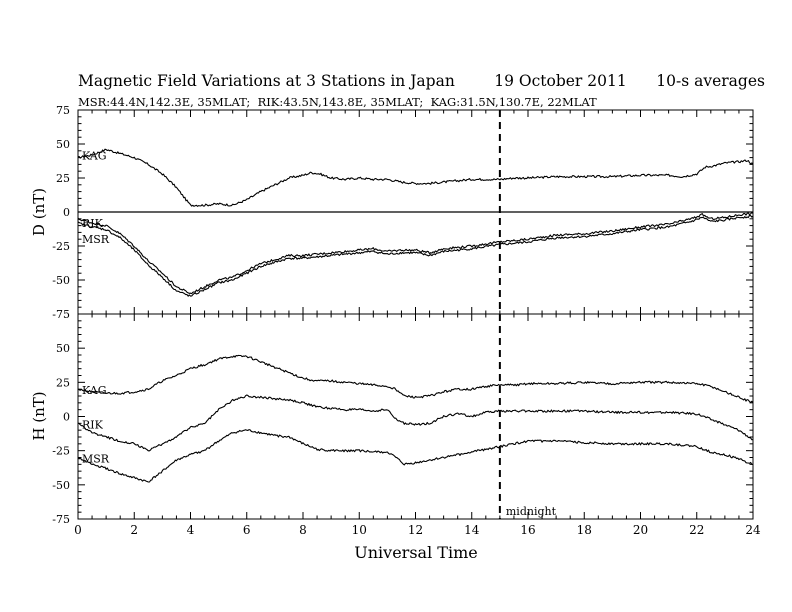  Describe the element at coordinates (66, 212) in the screenshot. I see `d-panel-y-tick-label: 0` at that location.